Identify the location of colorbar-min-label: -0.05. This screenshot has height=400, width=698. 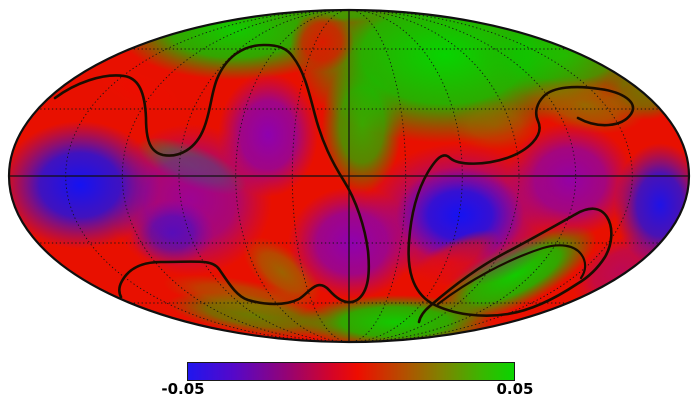
(183, 389).